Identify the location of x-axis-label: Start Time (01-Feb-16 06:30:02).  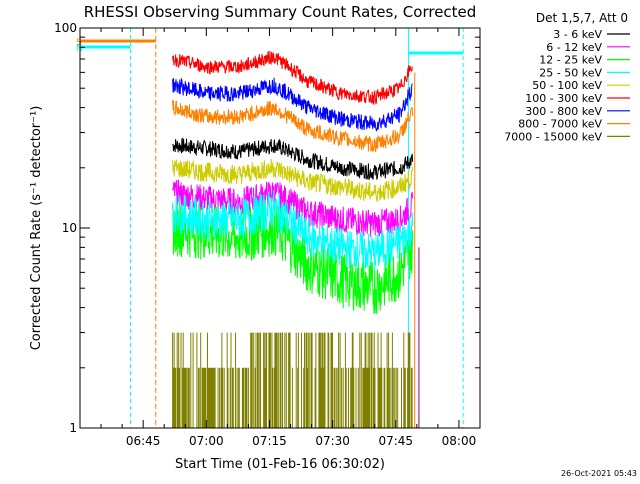
(280, 464).